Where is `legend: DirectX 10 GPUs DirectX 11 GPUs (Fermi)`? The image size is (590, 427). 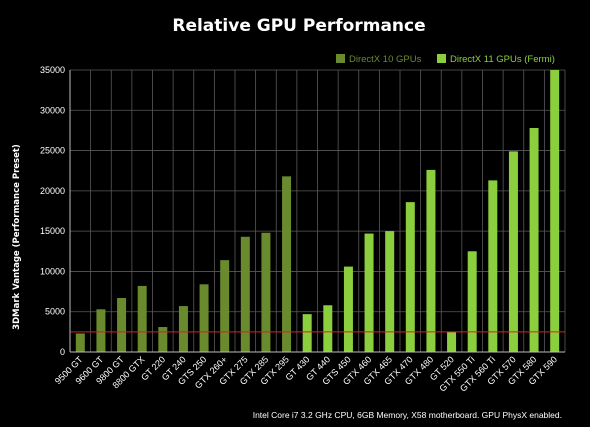
legend: DirectX 10 GPUs DirectX 11 GPUs (Fermi) is located at coordinates (445, 59).